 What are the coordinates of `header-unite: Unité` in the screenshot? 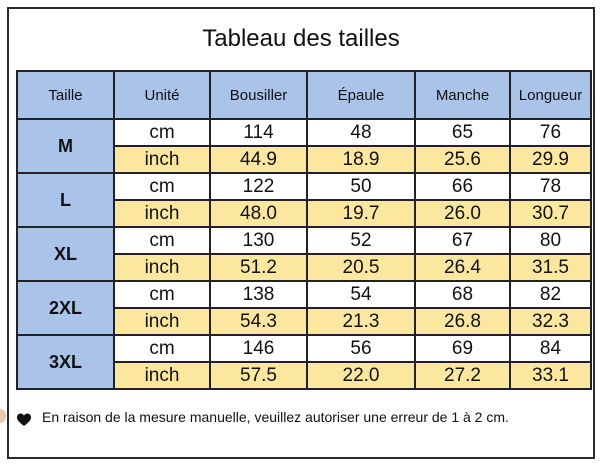 It's located at (162, 95).